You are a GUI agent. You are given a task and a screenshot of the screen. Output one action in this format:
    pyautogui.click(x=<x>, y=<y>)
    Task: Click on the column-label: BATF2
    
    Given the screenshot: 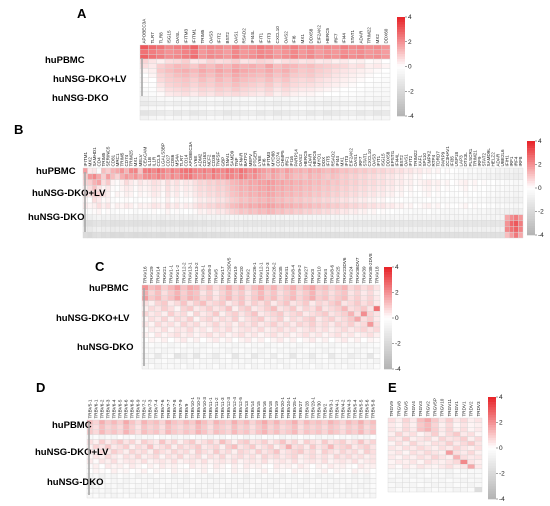 What is the action you would take?
    pyautogui.click(x=245, y=159)
    